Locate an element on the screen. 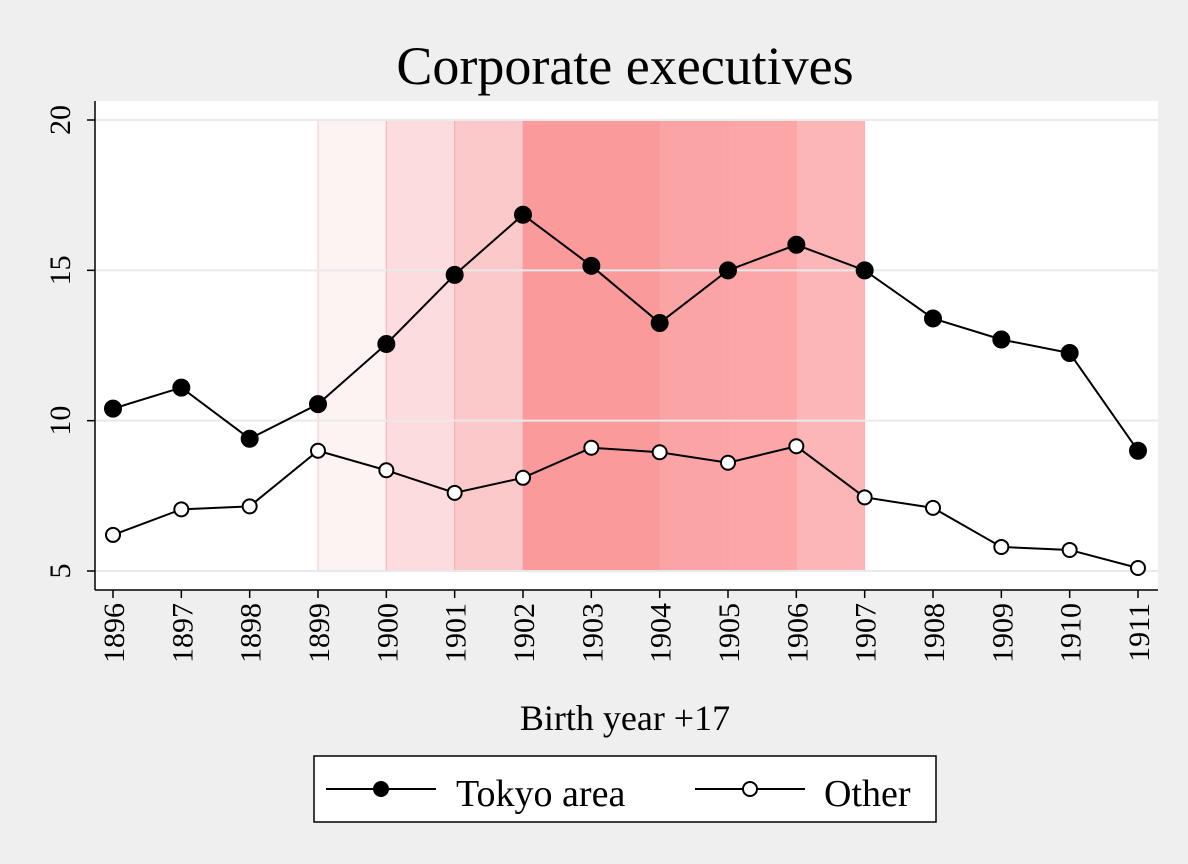 This screenshot has width=1188, height=864. x-tick-label-1898: 1898 is located at coordinates (251, 633).